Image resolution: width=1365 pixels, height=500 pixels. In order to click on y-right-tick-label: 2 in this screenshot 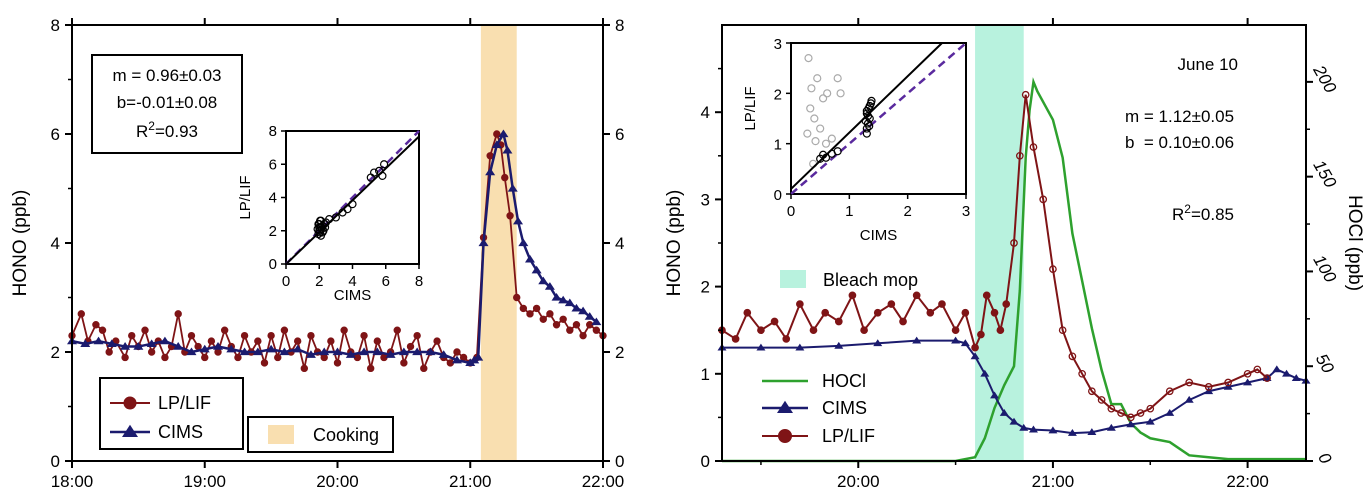, I will do `click(619, 352)`.